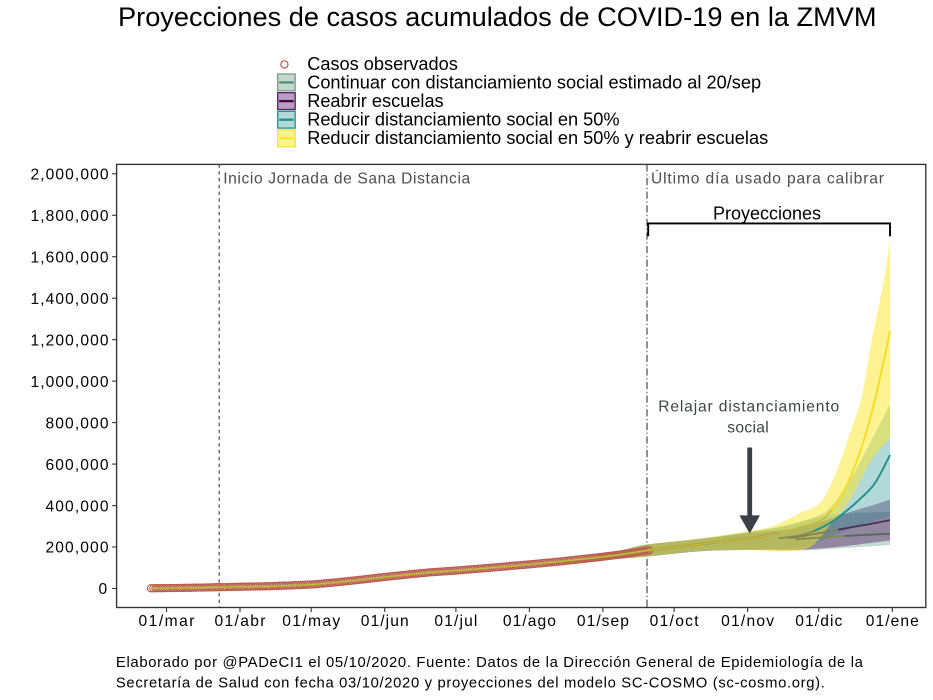 This screenshot has height=700, width=933. Describe the element at coordinates (385, 621) in the screenshot. I see `svg-text: 01/jun` at that location.